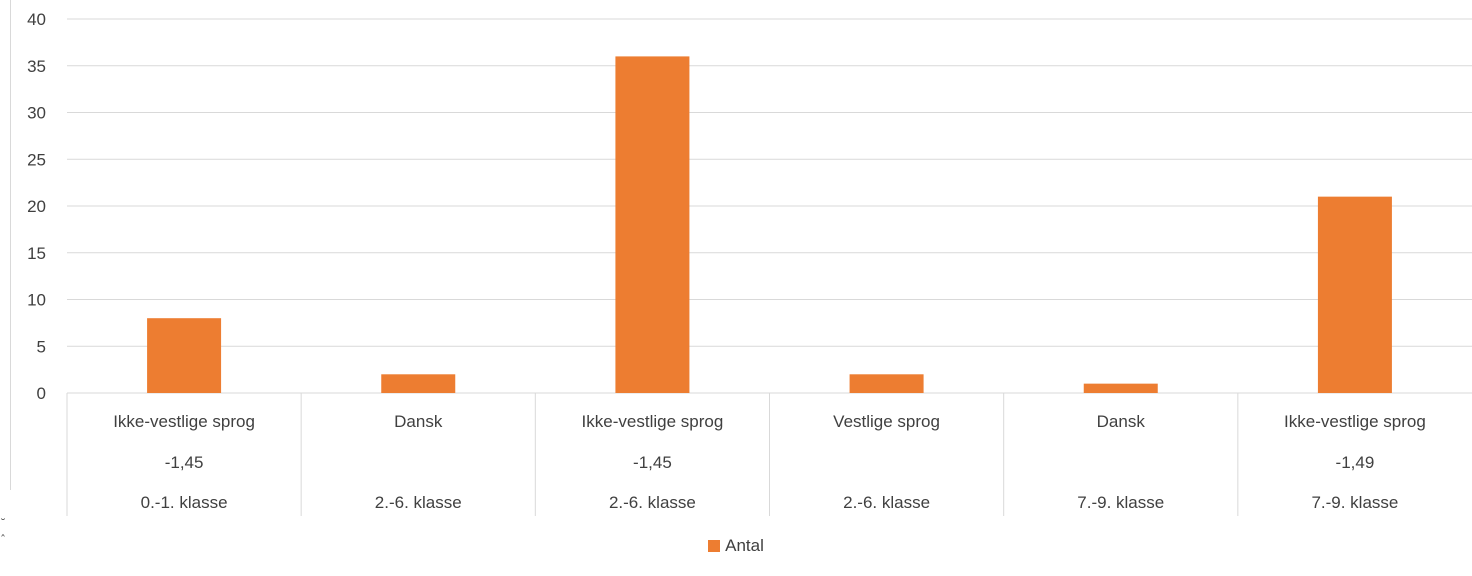  What do you see at coordinates (714, 546) in the screenshot?
I see `legend-swatch` at bounding box center [714, 546].